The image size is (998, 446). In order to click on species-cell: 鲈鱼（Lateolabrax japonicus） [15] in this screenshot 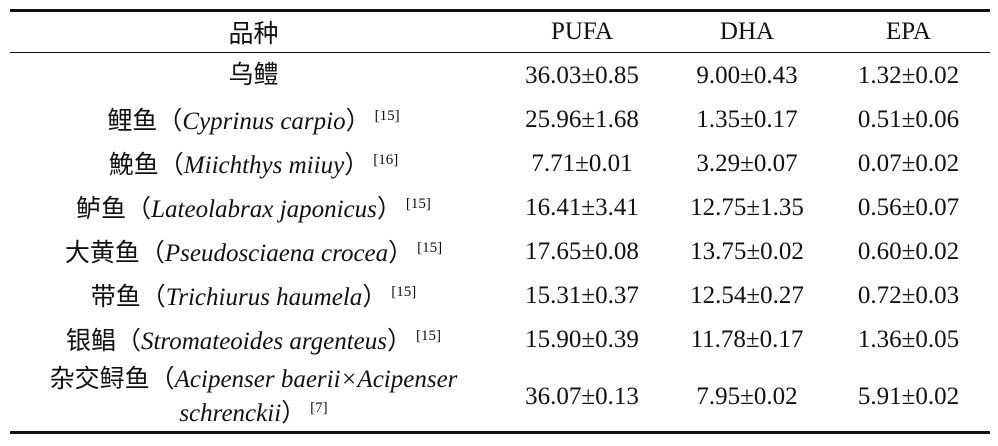, I will do `click(253, 207)`.